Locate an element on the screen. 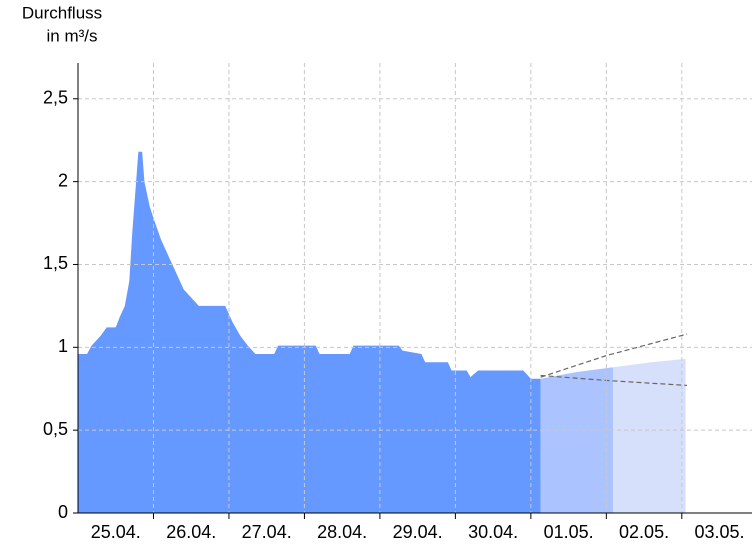 This screenshot has height=546, width=756. x-tick-label: 25.04. is located at coordinates (116, 532).